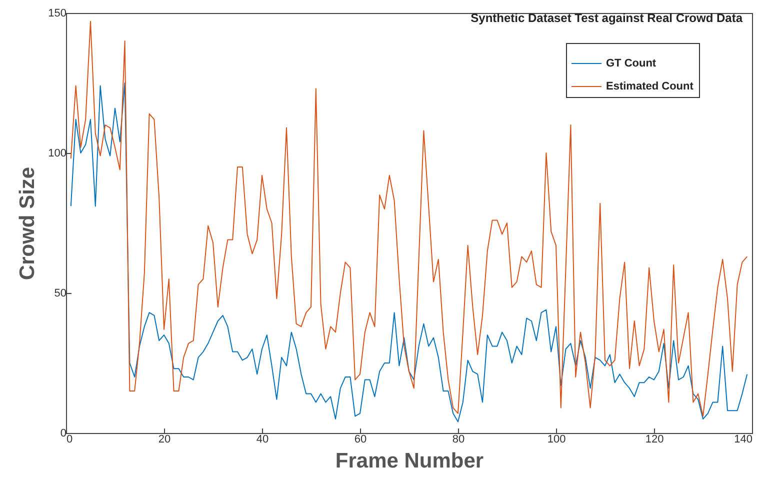 The image size is (767, 486). Describe the element at coordinates (654, 440) in the screenshot. I see `x-tick-label: 120` at that location.